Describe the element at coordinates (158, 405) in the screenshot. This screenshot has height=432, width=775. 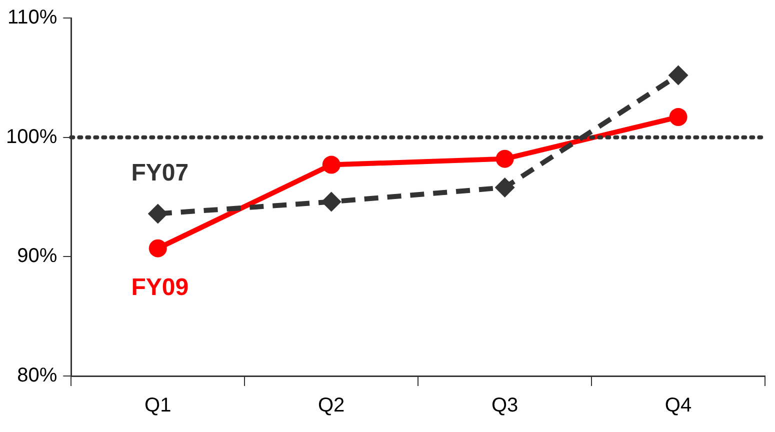
I see `x-tick-label: Q1` at that location.